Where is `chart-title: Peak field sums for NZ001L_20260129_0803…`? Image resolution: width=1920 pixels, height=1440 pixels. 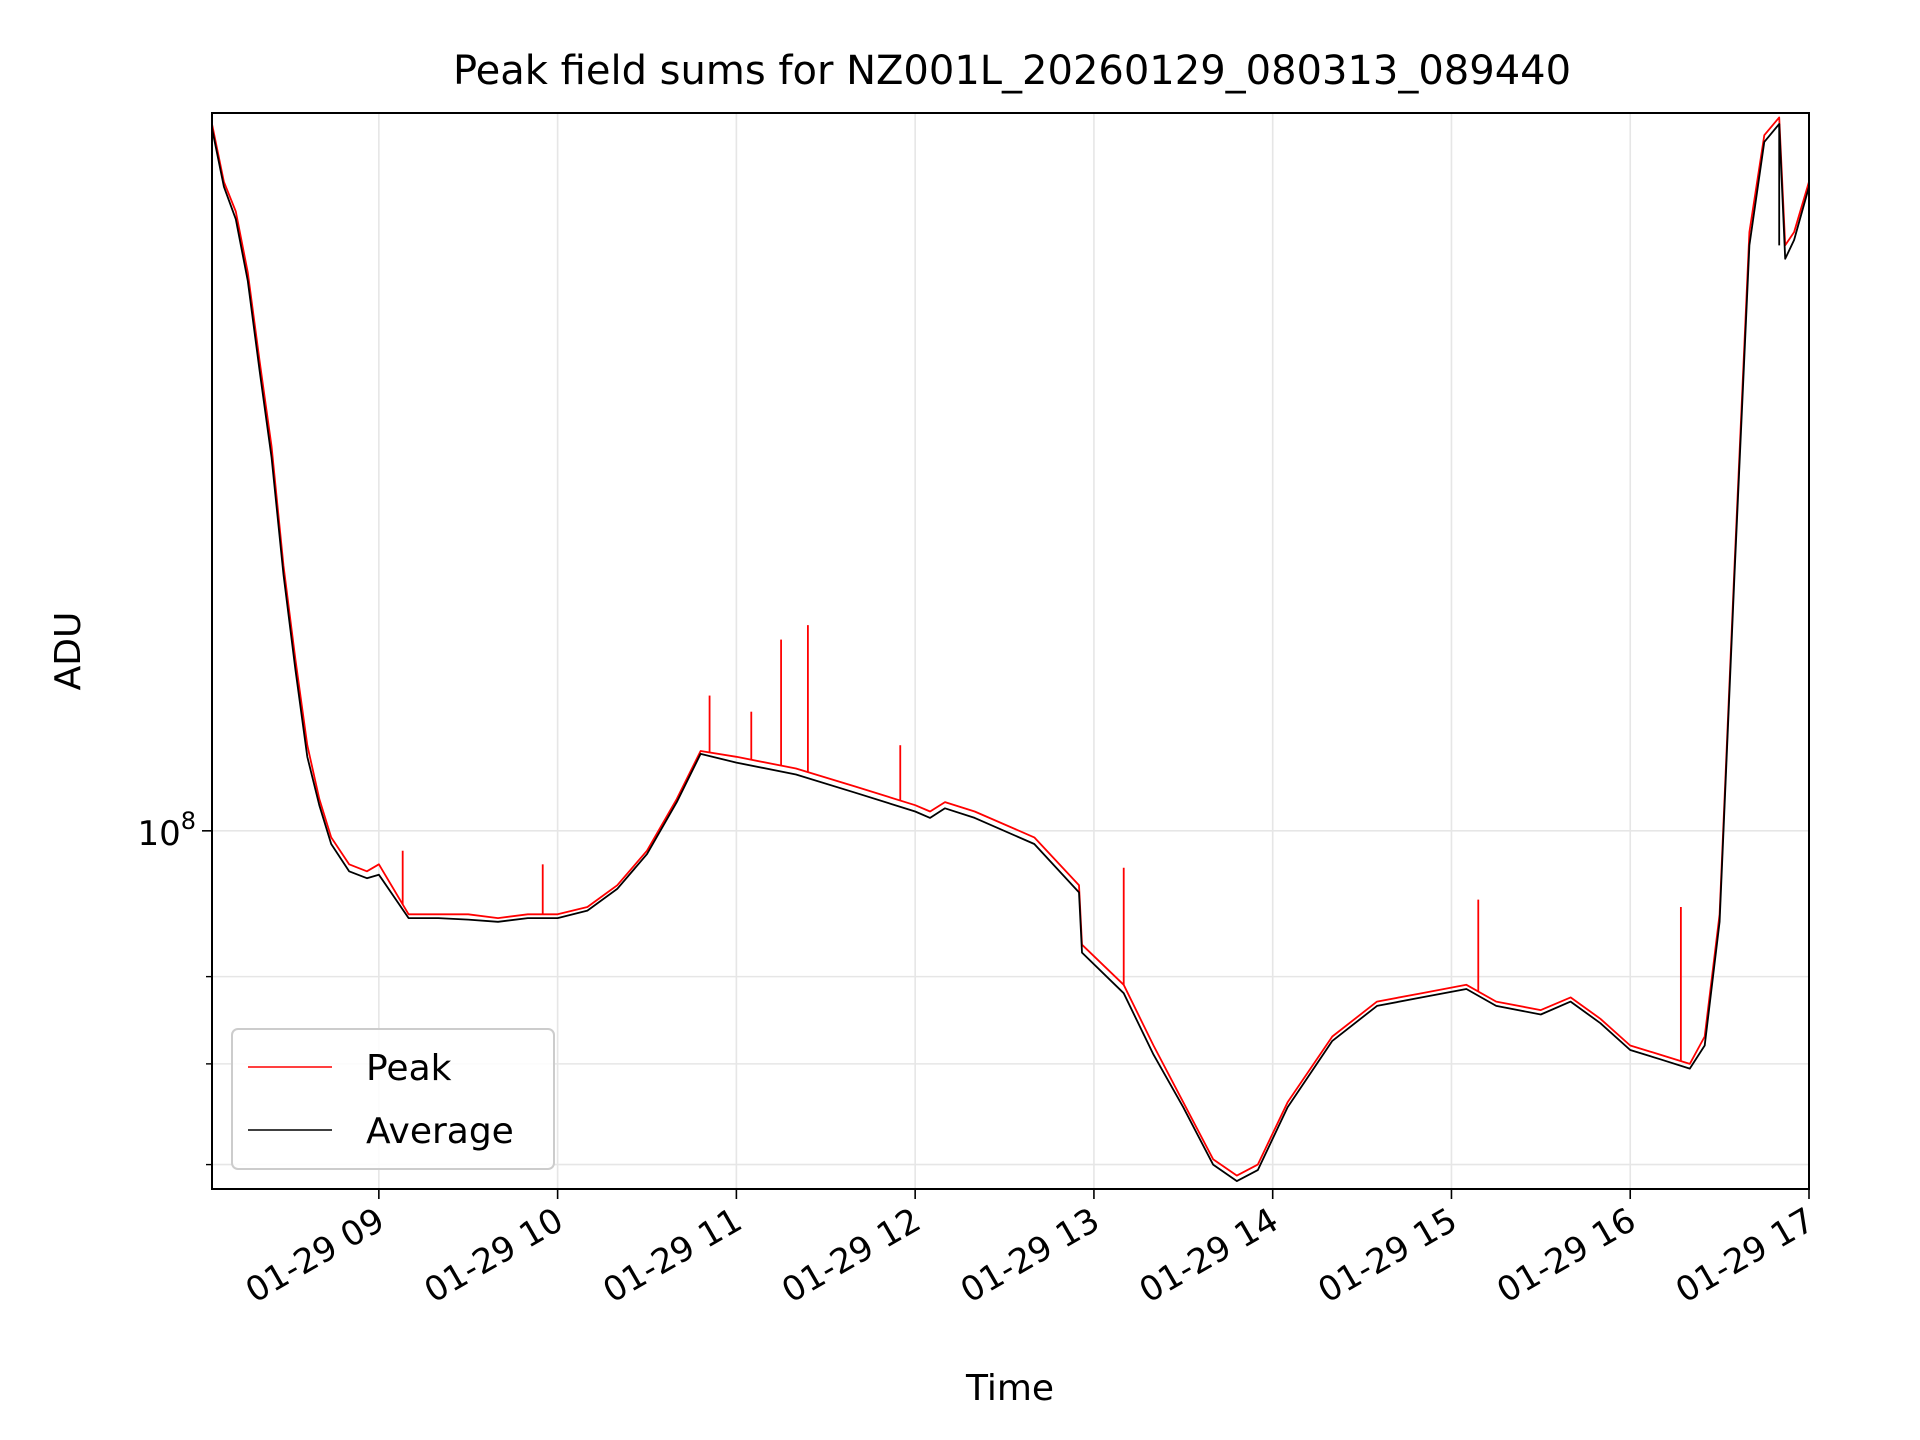
chart-title: Peak field sums for NZ001L_20260129_0803… is located at coordinates (1012, 71).